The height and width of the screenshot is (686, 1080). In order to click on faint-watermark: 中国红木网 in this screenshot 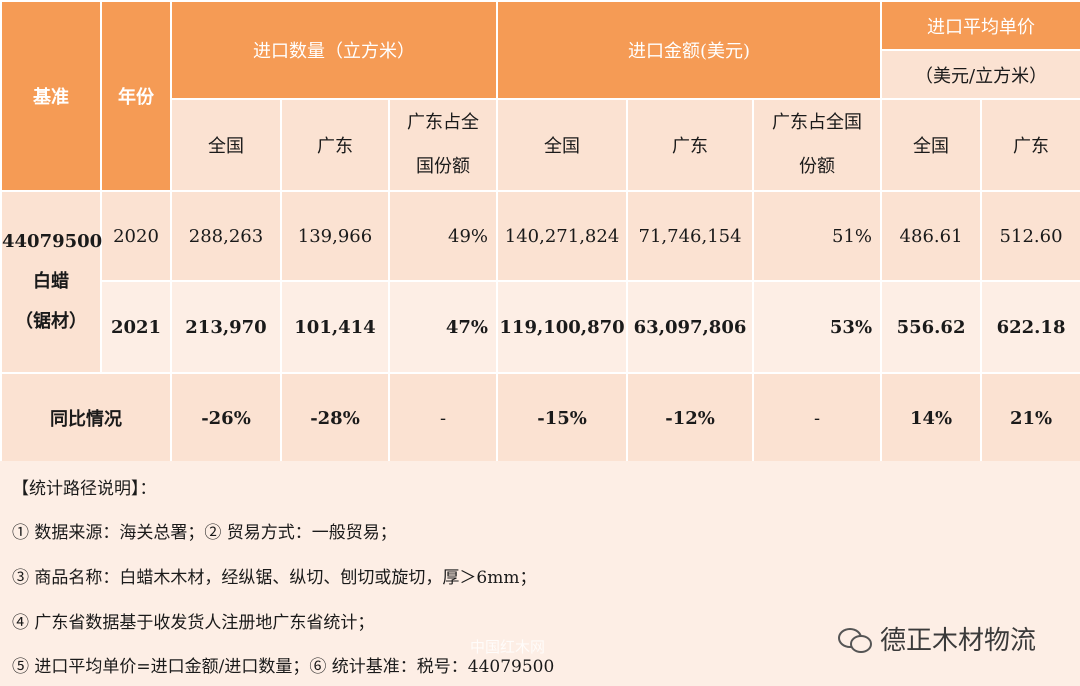, I will do `click(508, 647)`.